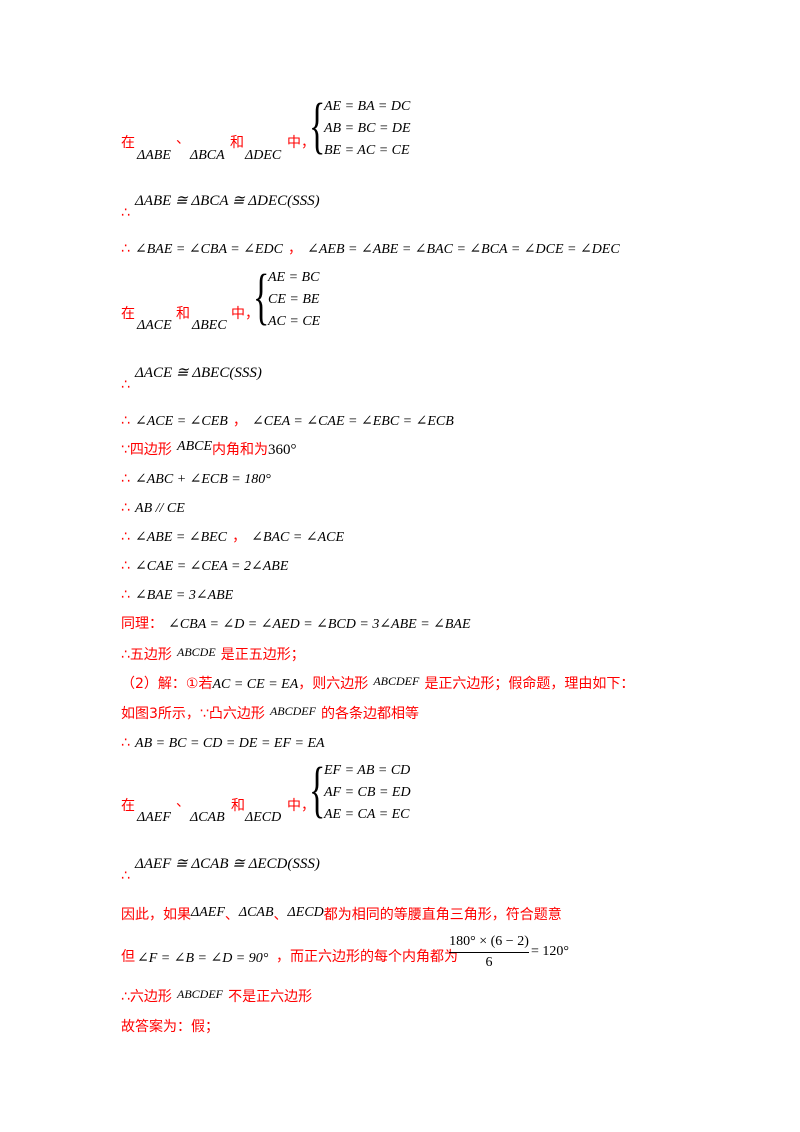  What do you see at coordinates (170, 1027) in the screenshot?
I see `answer-text: 故答案为：假；` at bounding box center [170, 1027].